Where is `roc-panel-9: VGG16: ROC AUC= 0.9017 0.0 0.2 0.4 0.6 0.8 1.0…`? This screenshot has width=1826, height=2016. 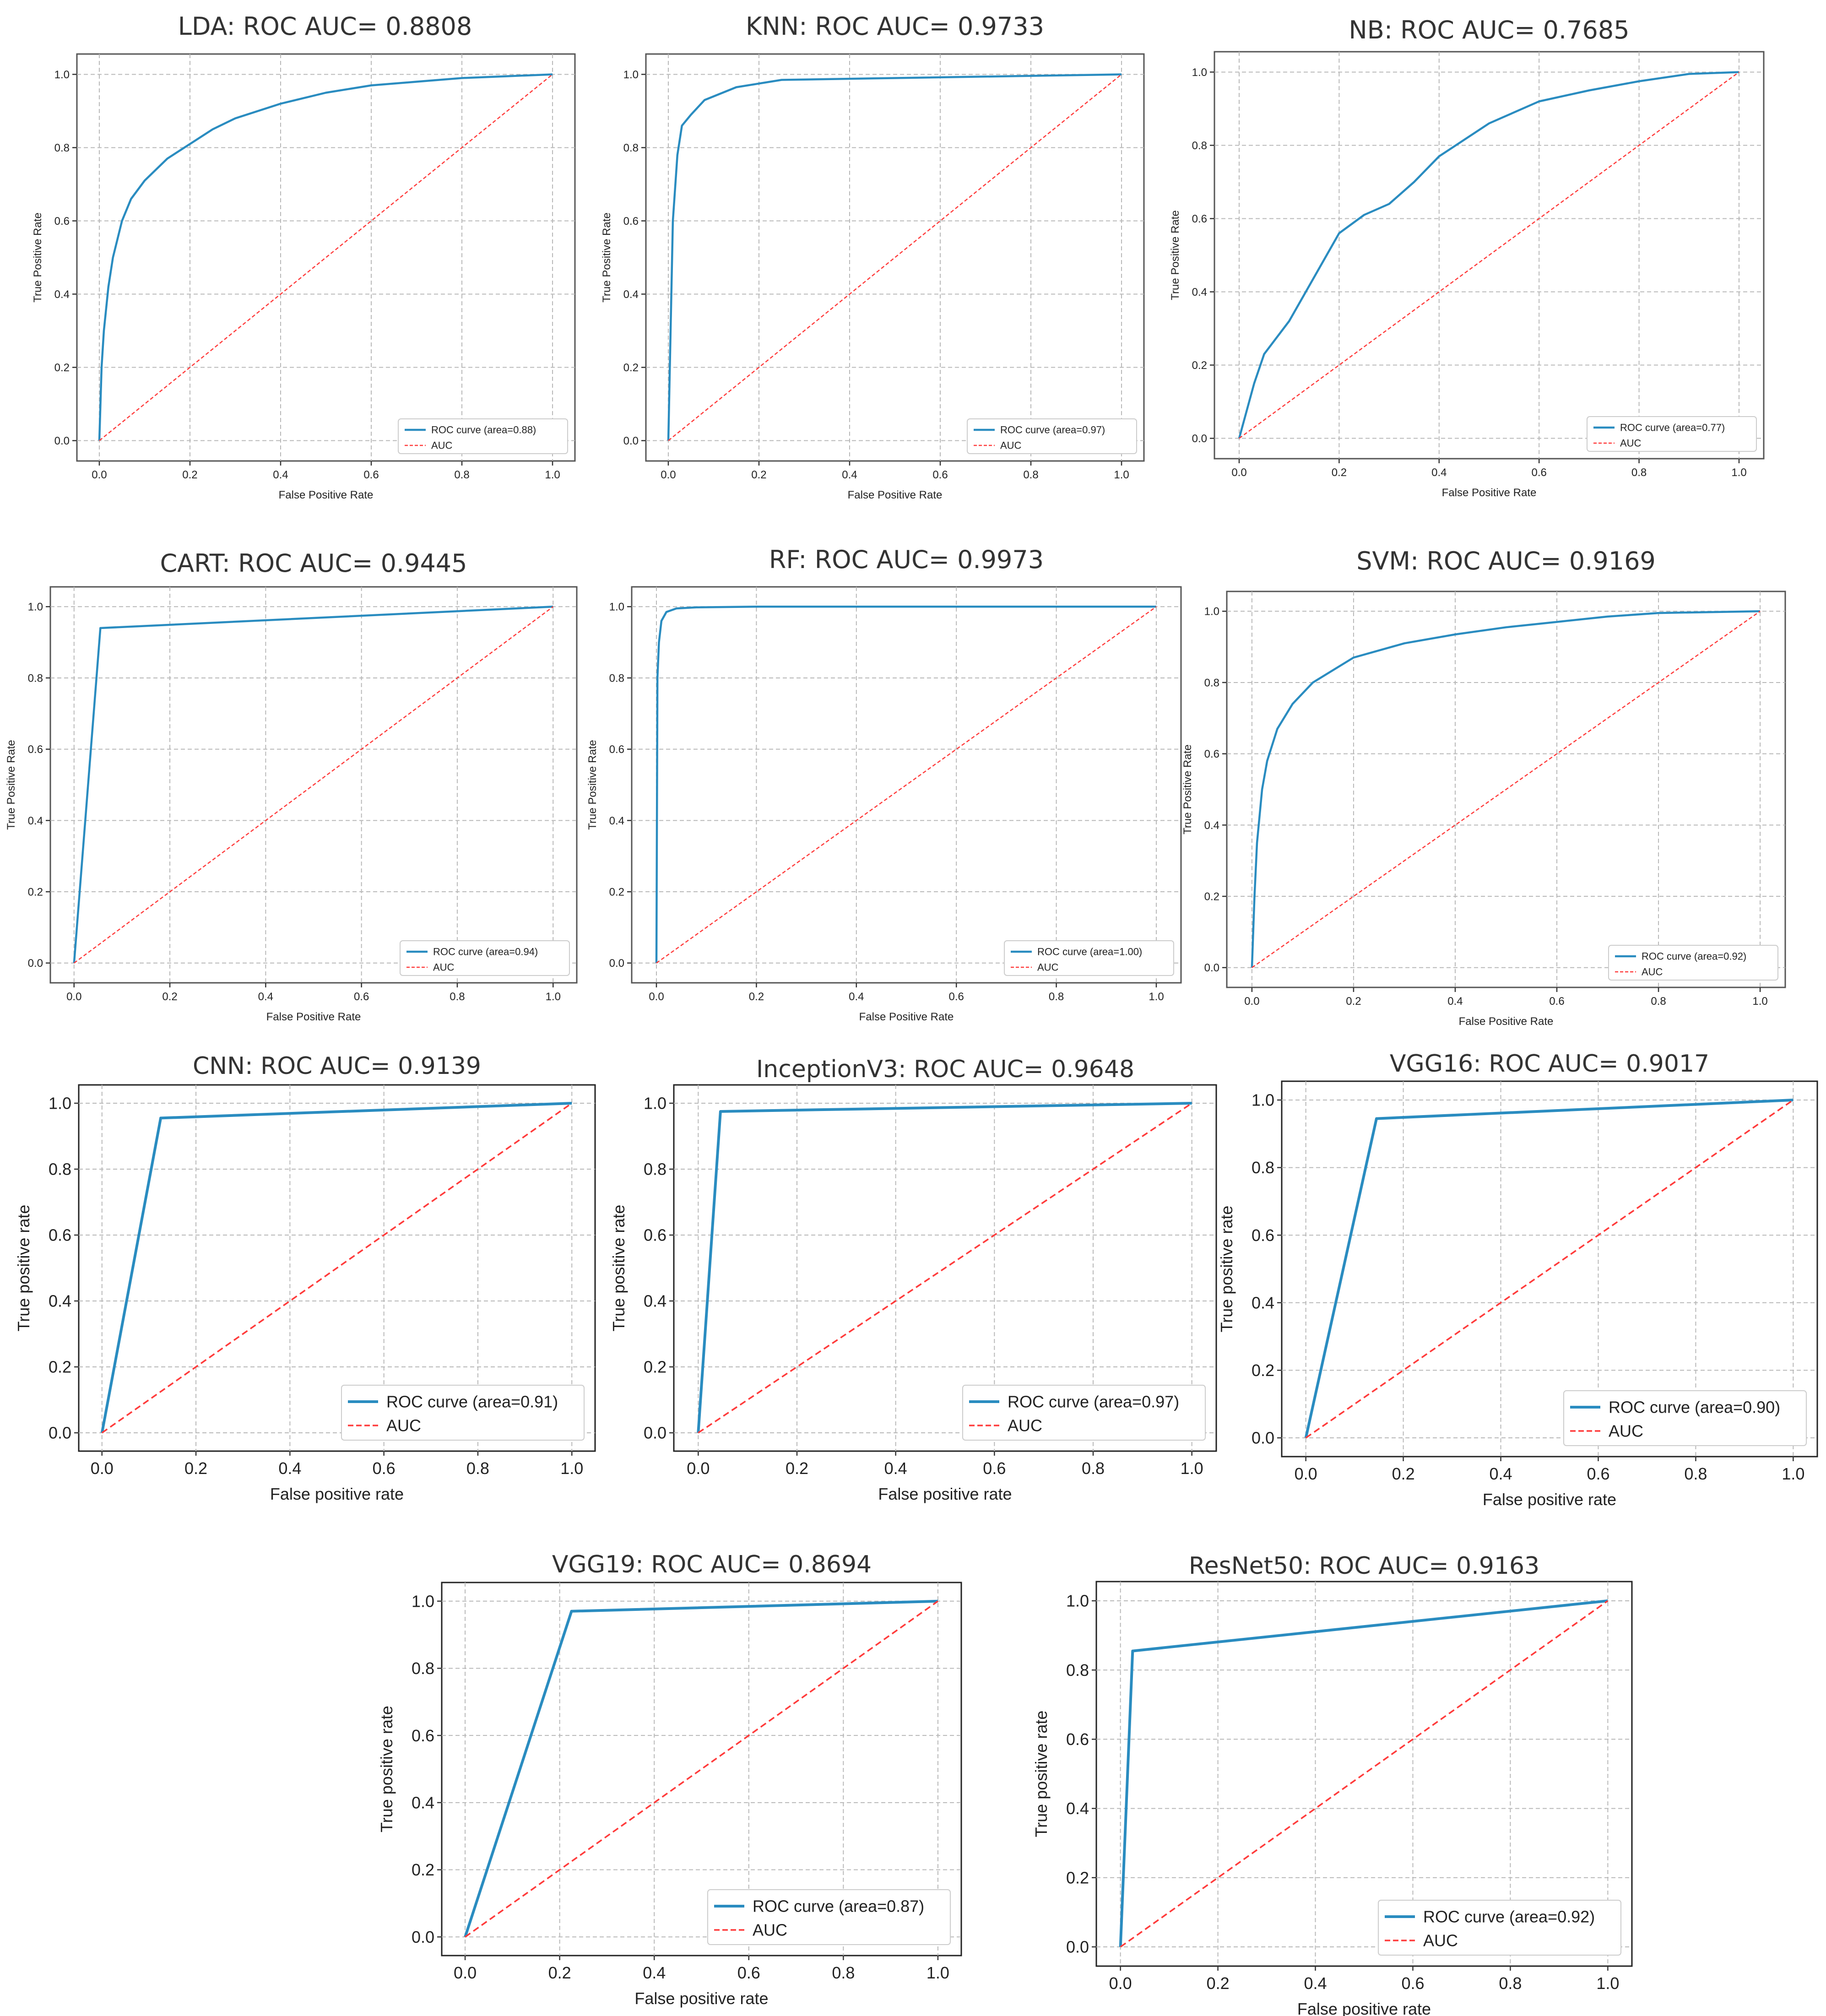 roc-panel-9: VGG16: ROC AUC= 0.9017 0.0 0.2 0.4 0.6 0.8 1.0… is located at coordinates (1517, 1279).